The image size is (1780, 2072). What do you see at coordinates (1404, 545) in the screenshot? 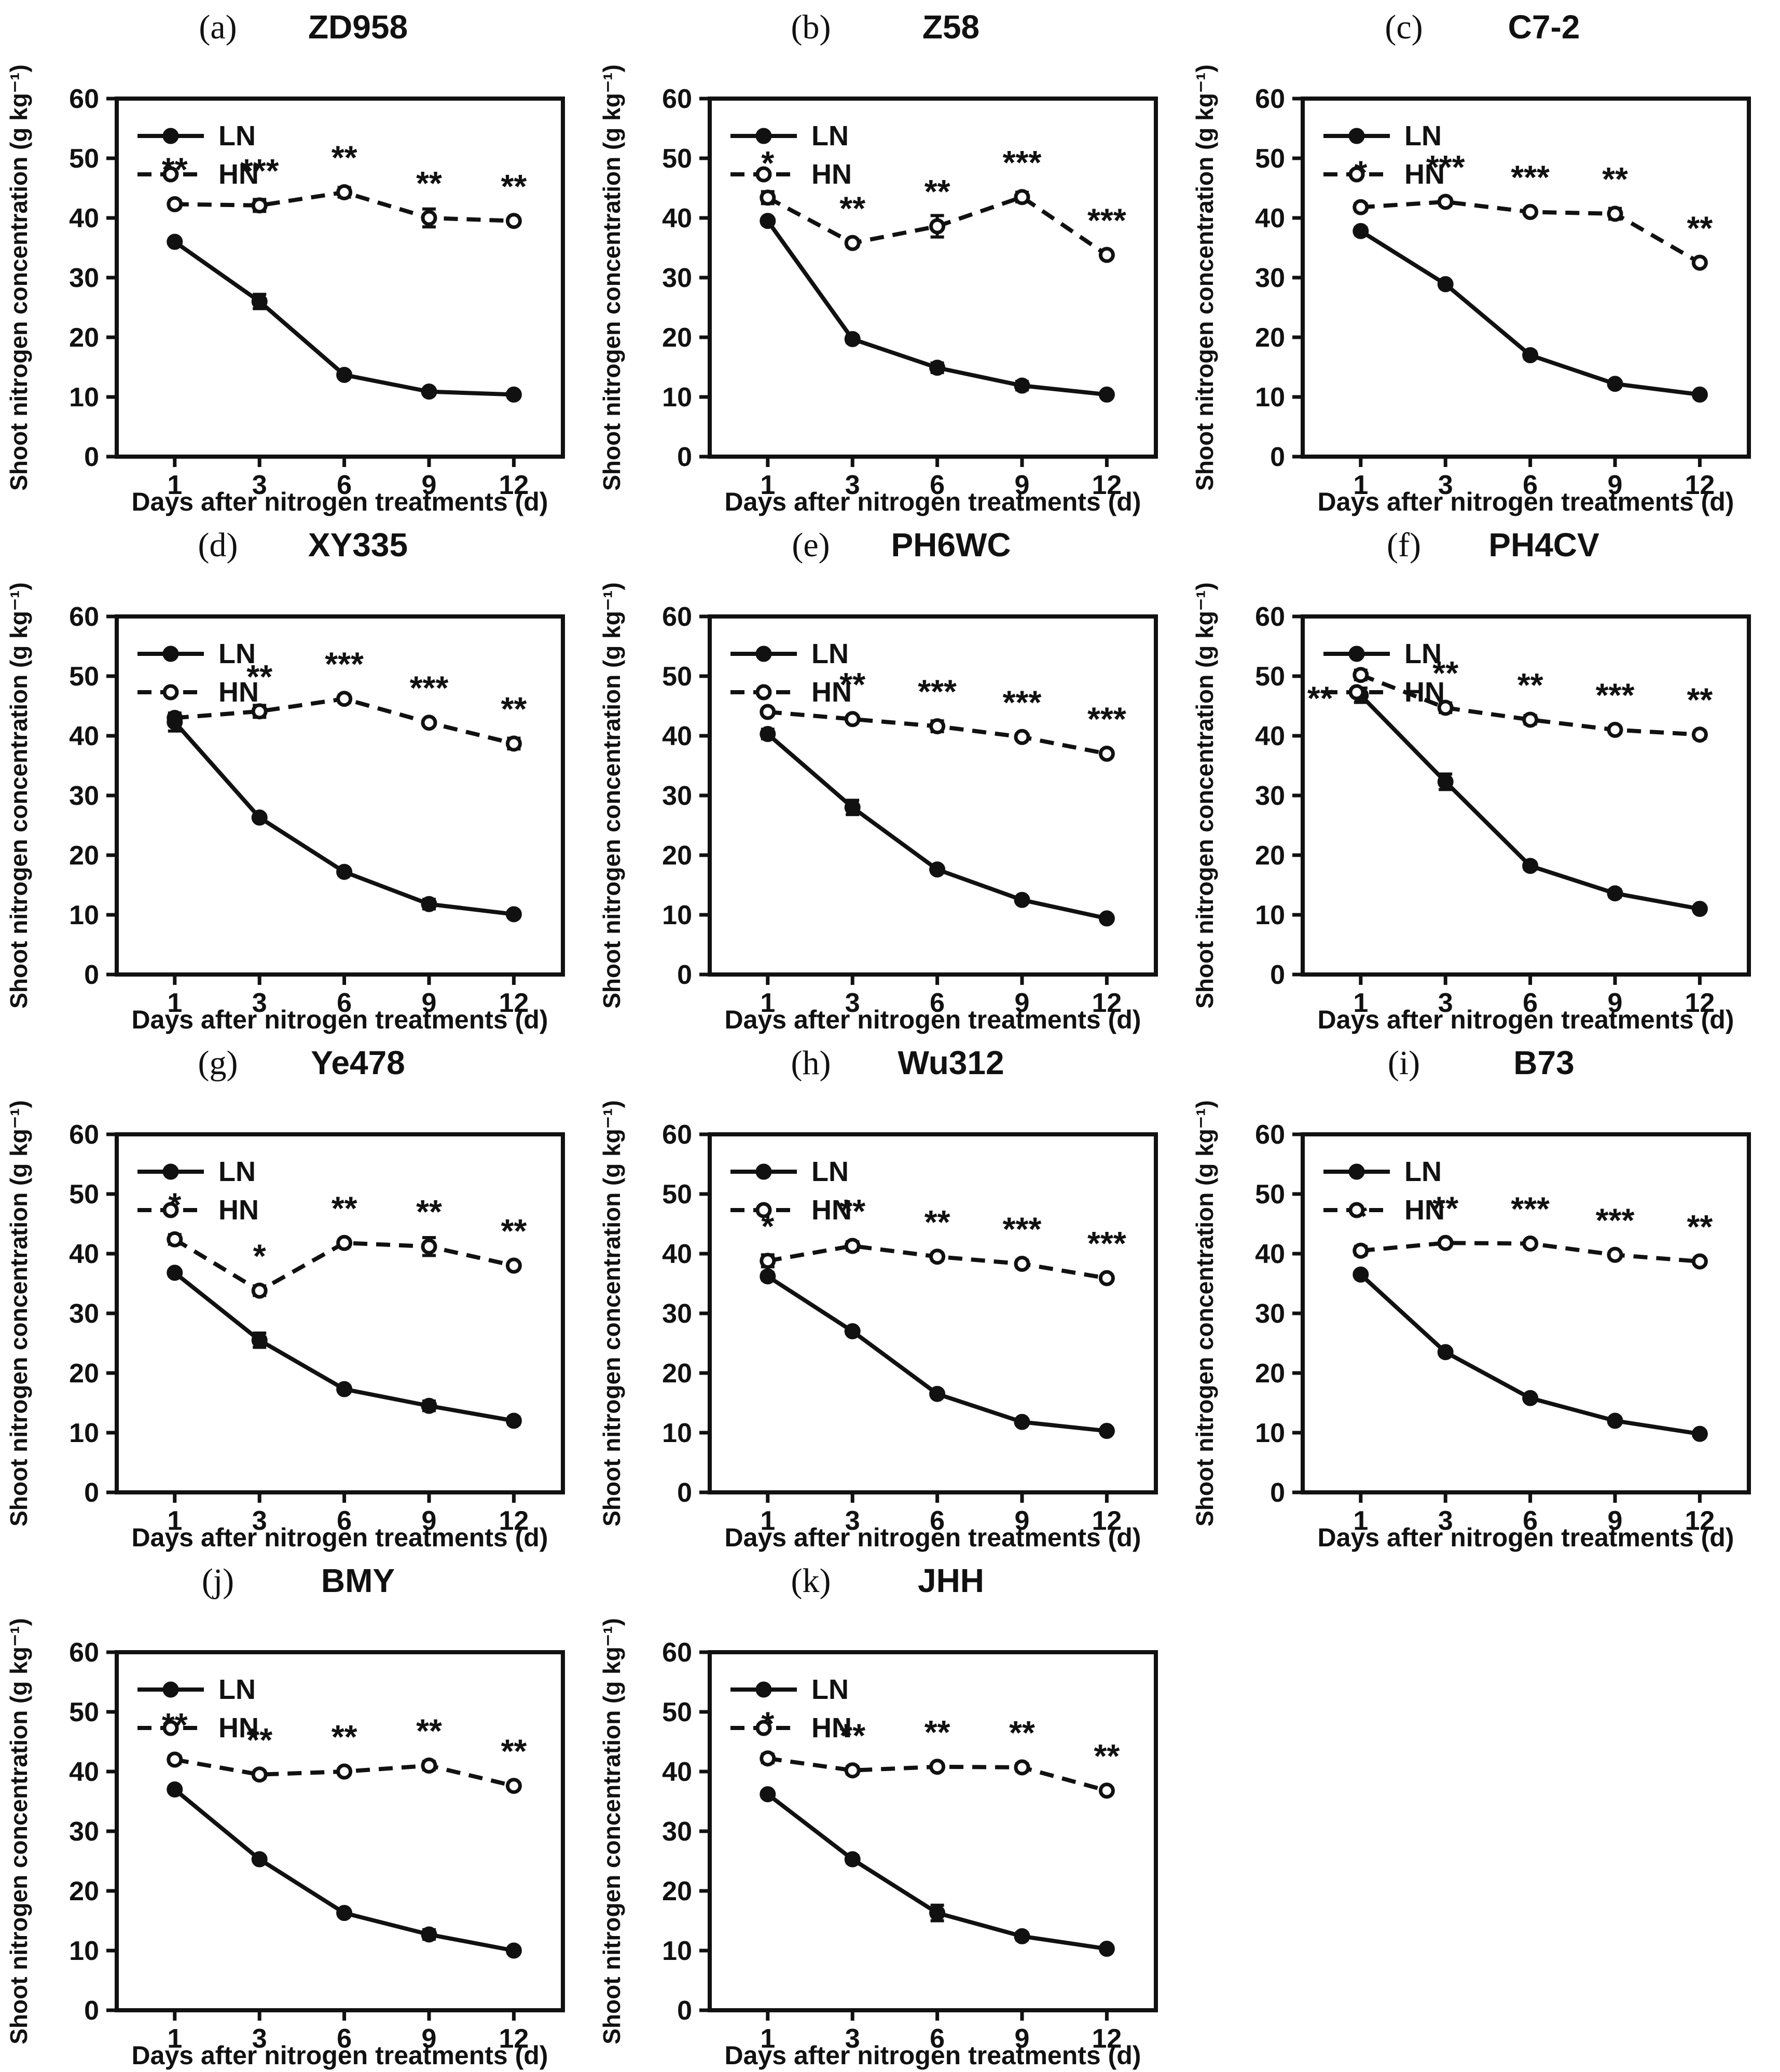
I see `panel-letter: (f)` at bounding box center [1404, 545].